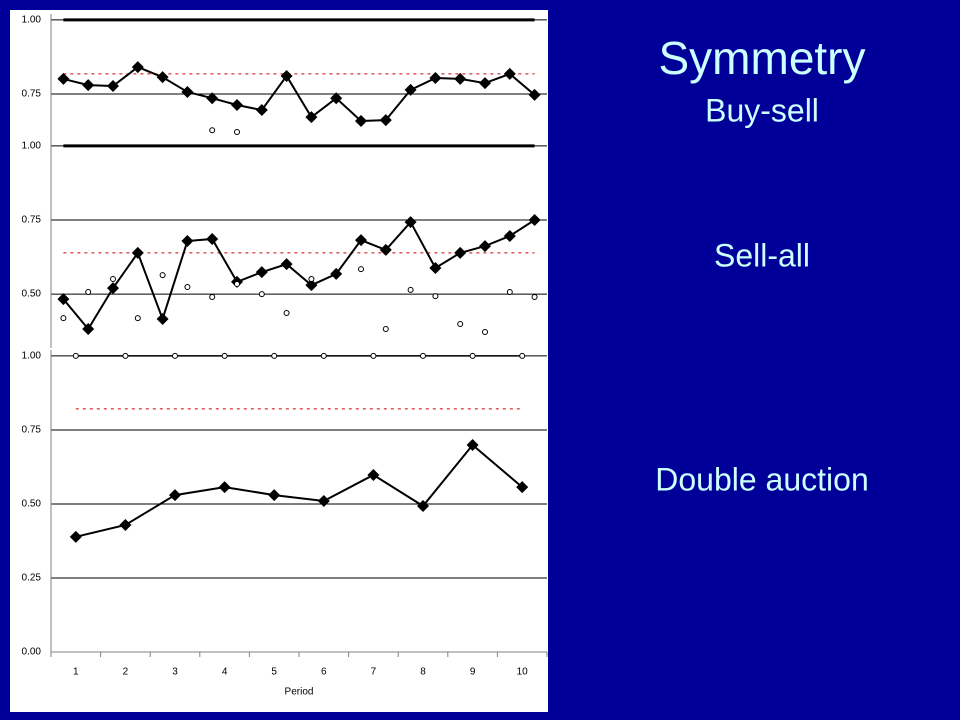  I want to click on section-label: Double auction, so click(761, 479).